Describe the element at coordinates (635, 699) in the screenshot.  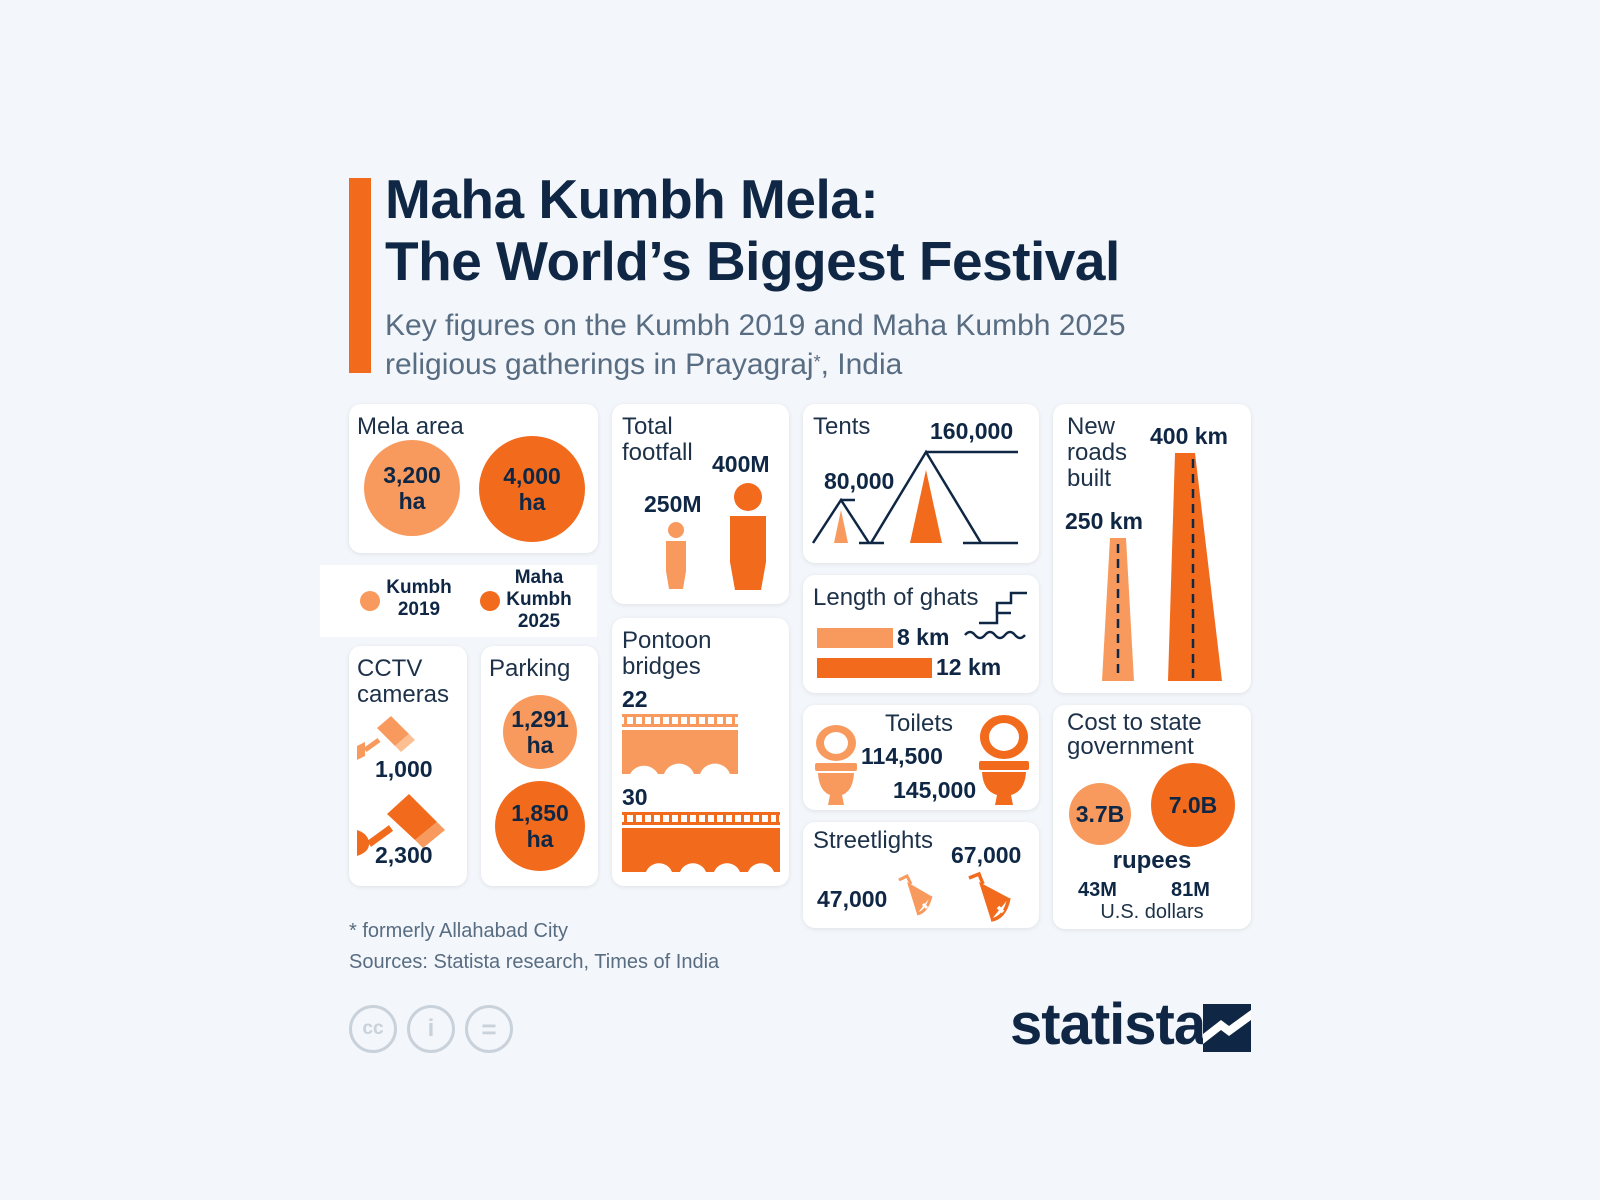
I see `pontoon-2019-value: 22` at that location.